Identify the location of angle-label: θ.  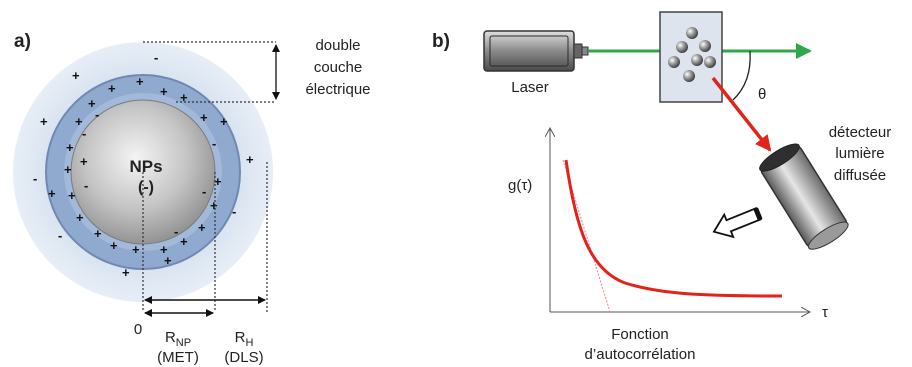
(762, 94).